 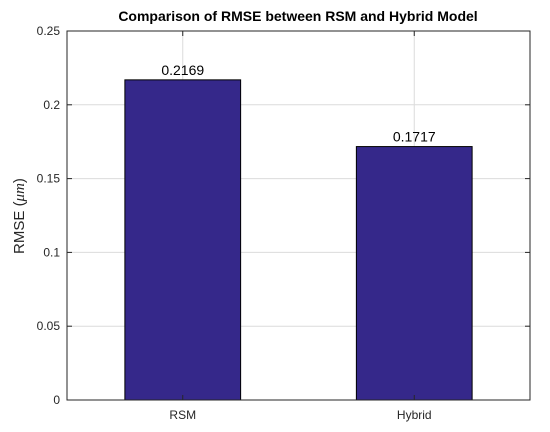 I want to click on y-tick-label: 0, so click(x=56, y=400).